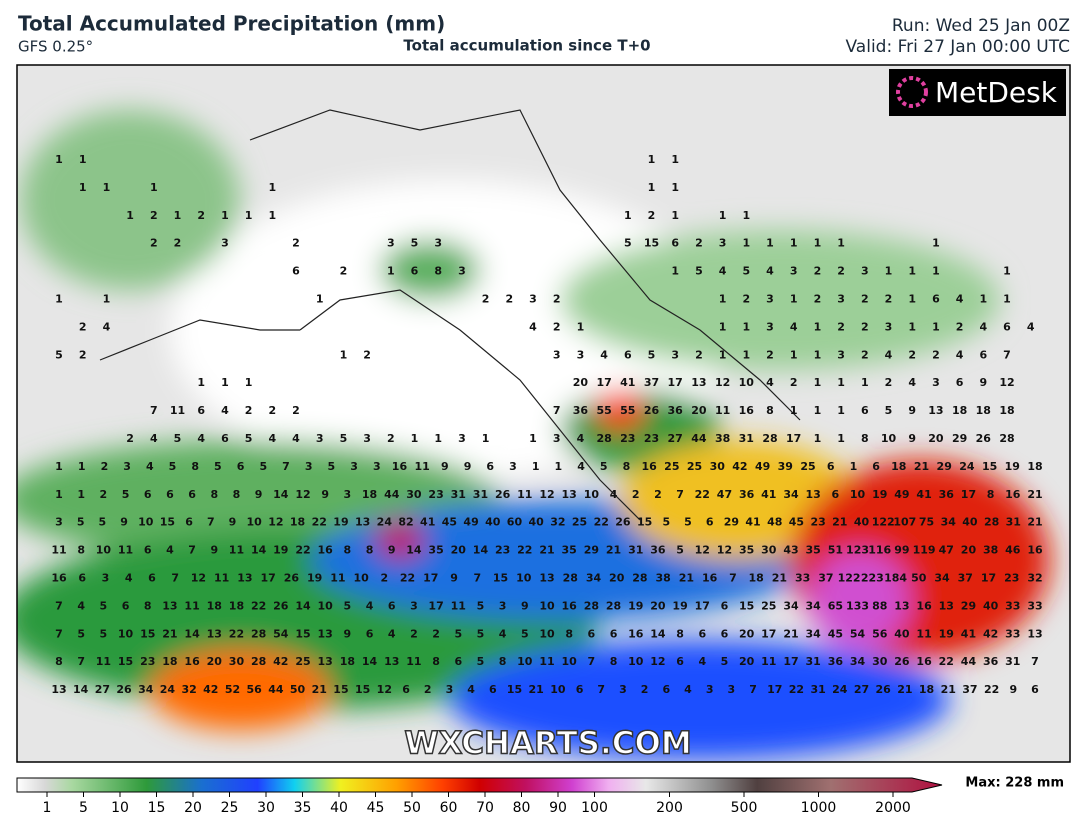  What do you see at coordinates (558, 808) in the screenshot?
I see `colorbar-label: 90` at bounding box center [558, 808].